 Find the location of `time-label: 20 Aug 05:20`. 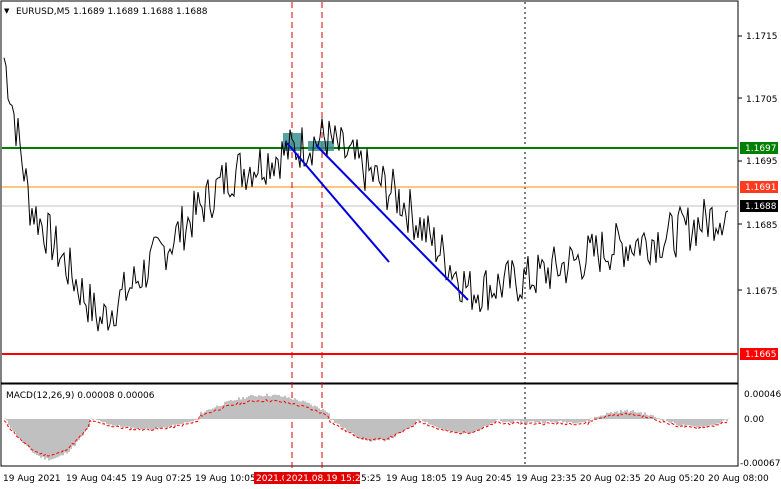

time-label: 20 Aug 05:20 is located at coordinates (674, 479).